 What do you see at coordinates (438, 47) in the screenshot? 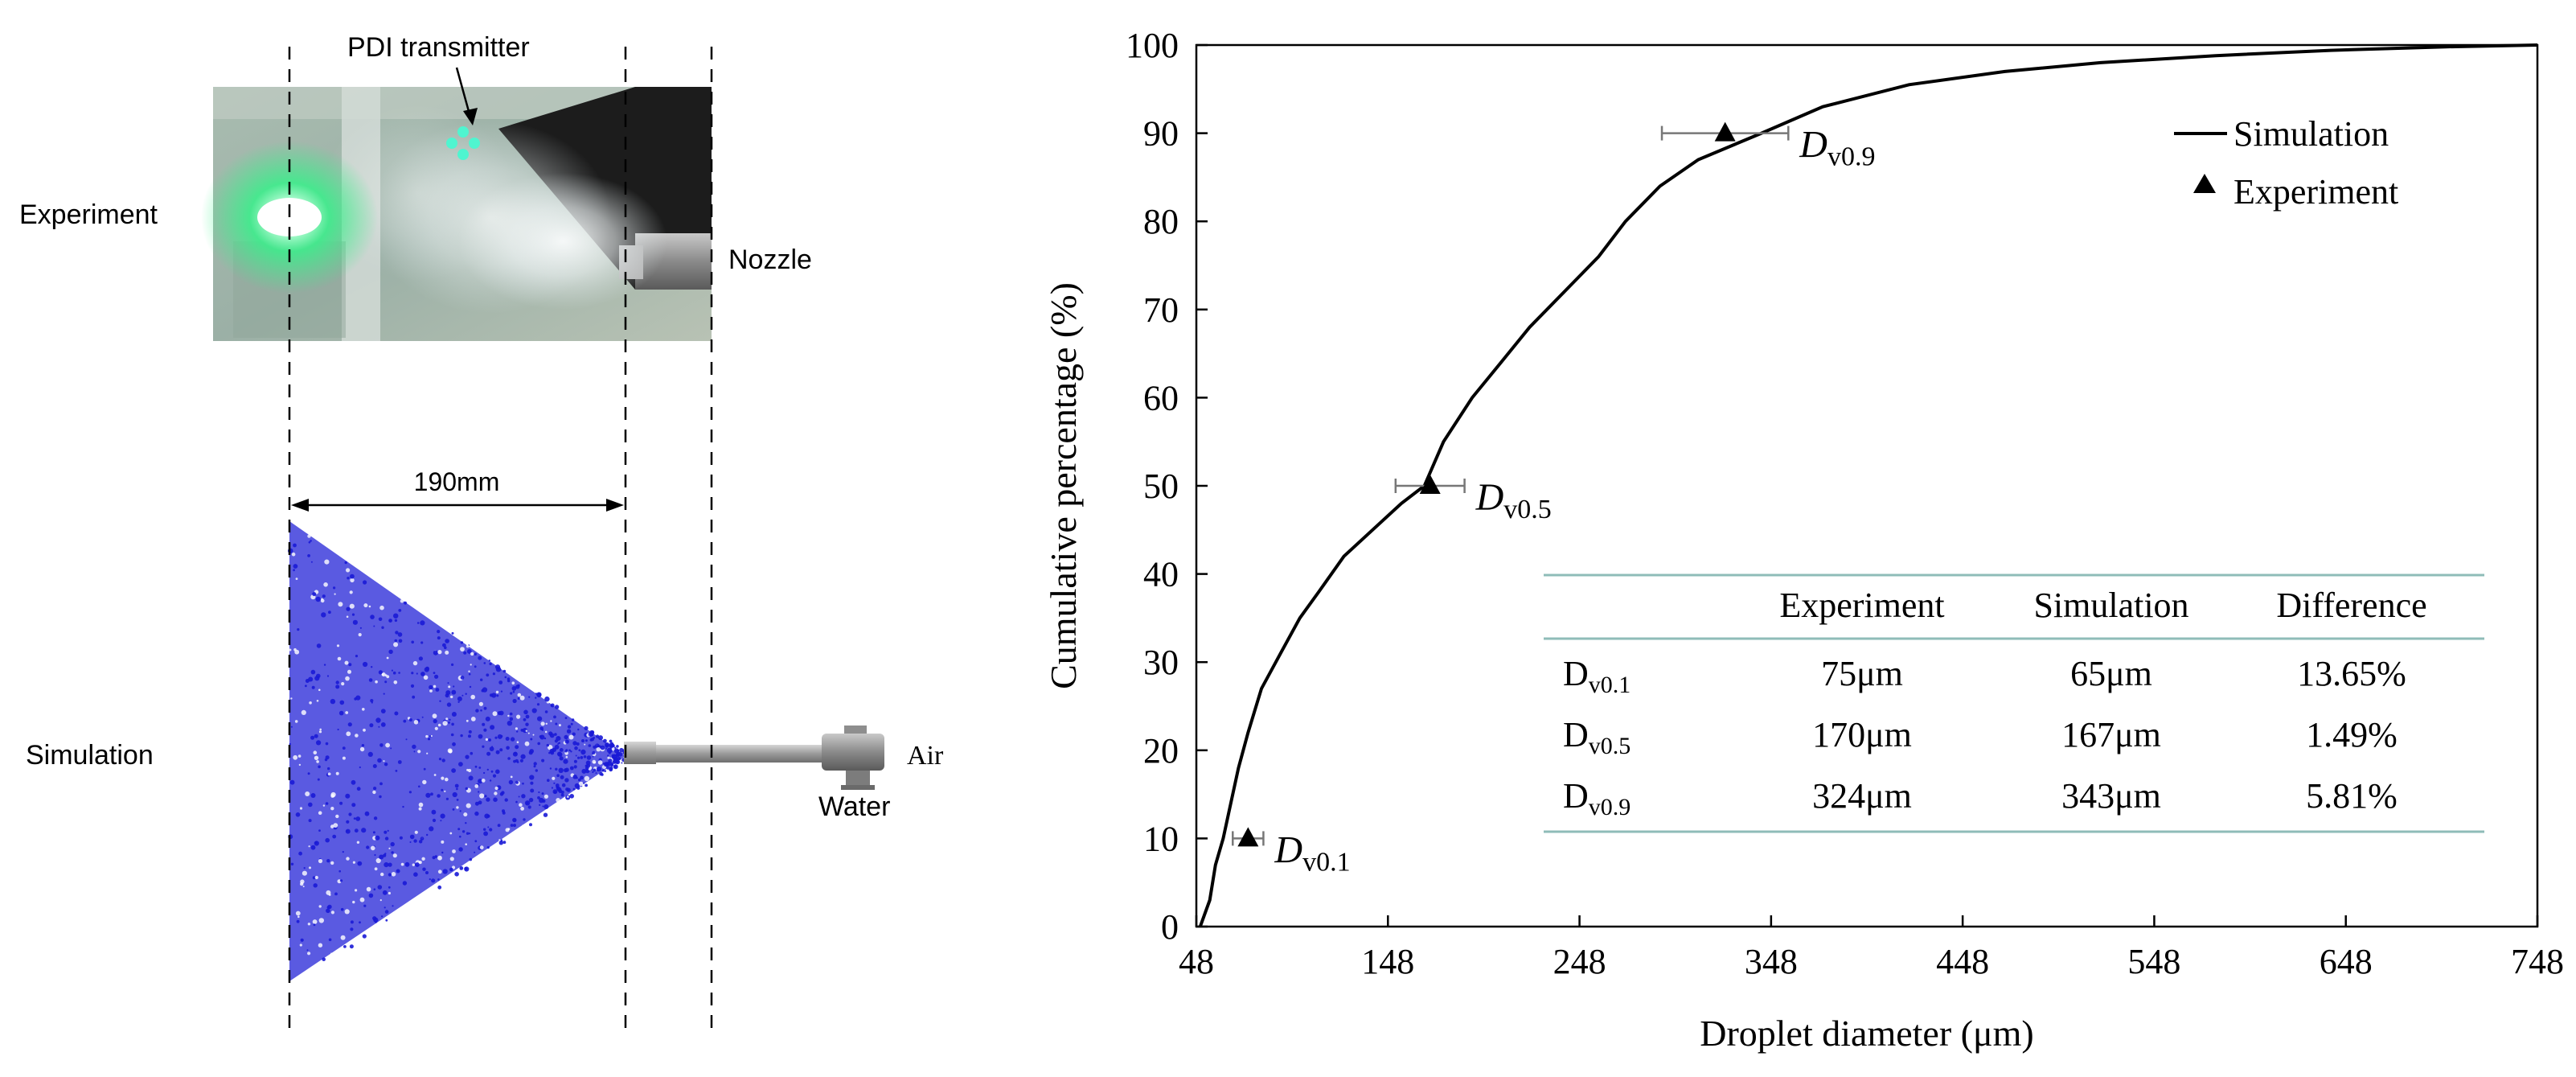
I see `pdi-transmitter-label: PDI transmitter` at bounding box center [438, 47].